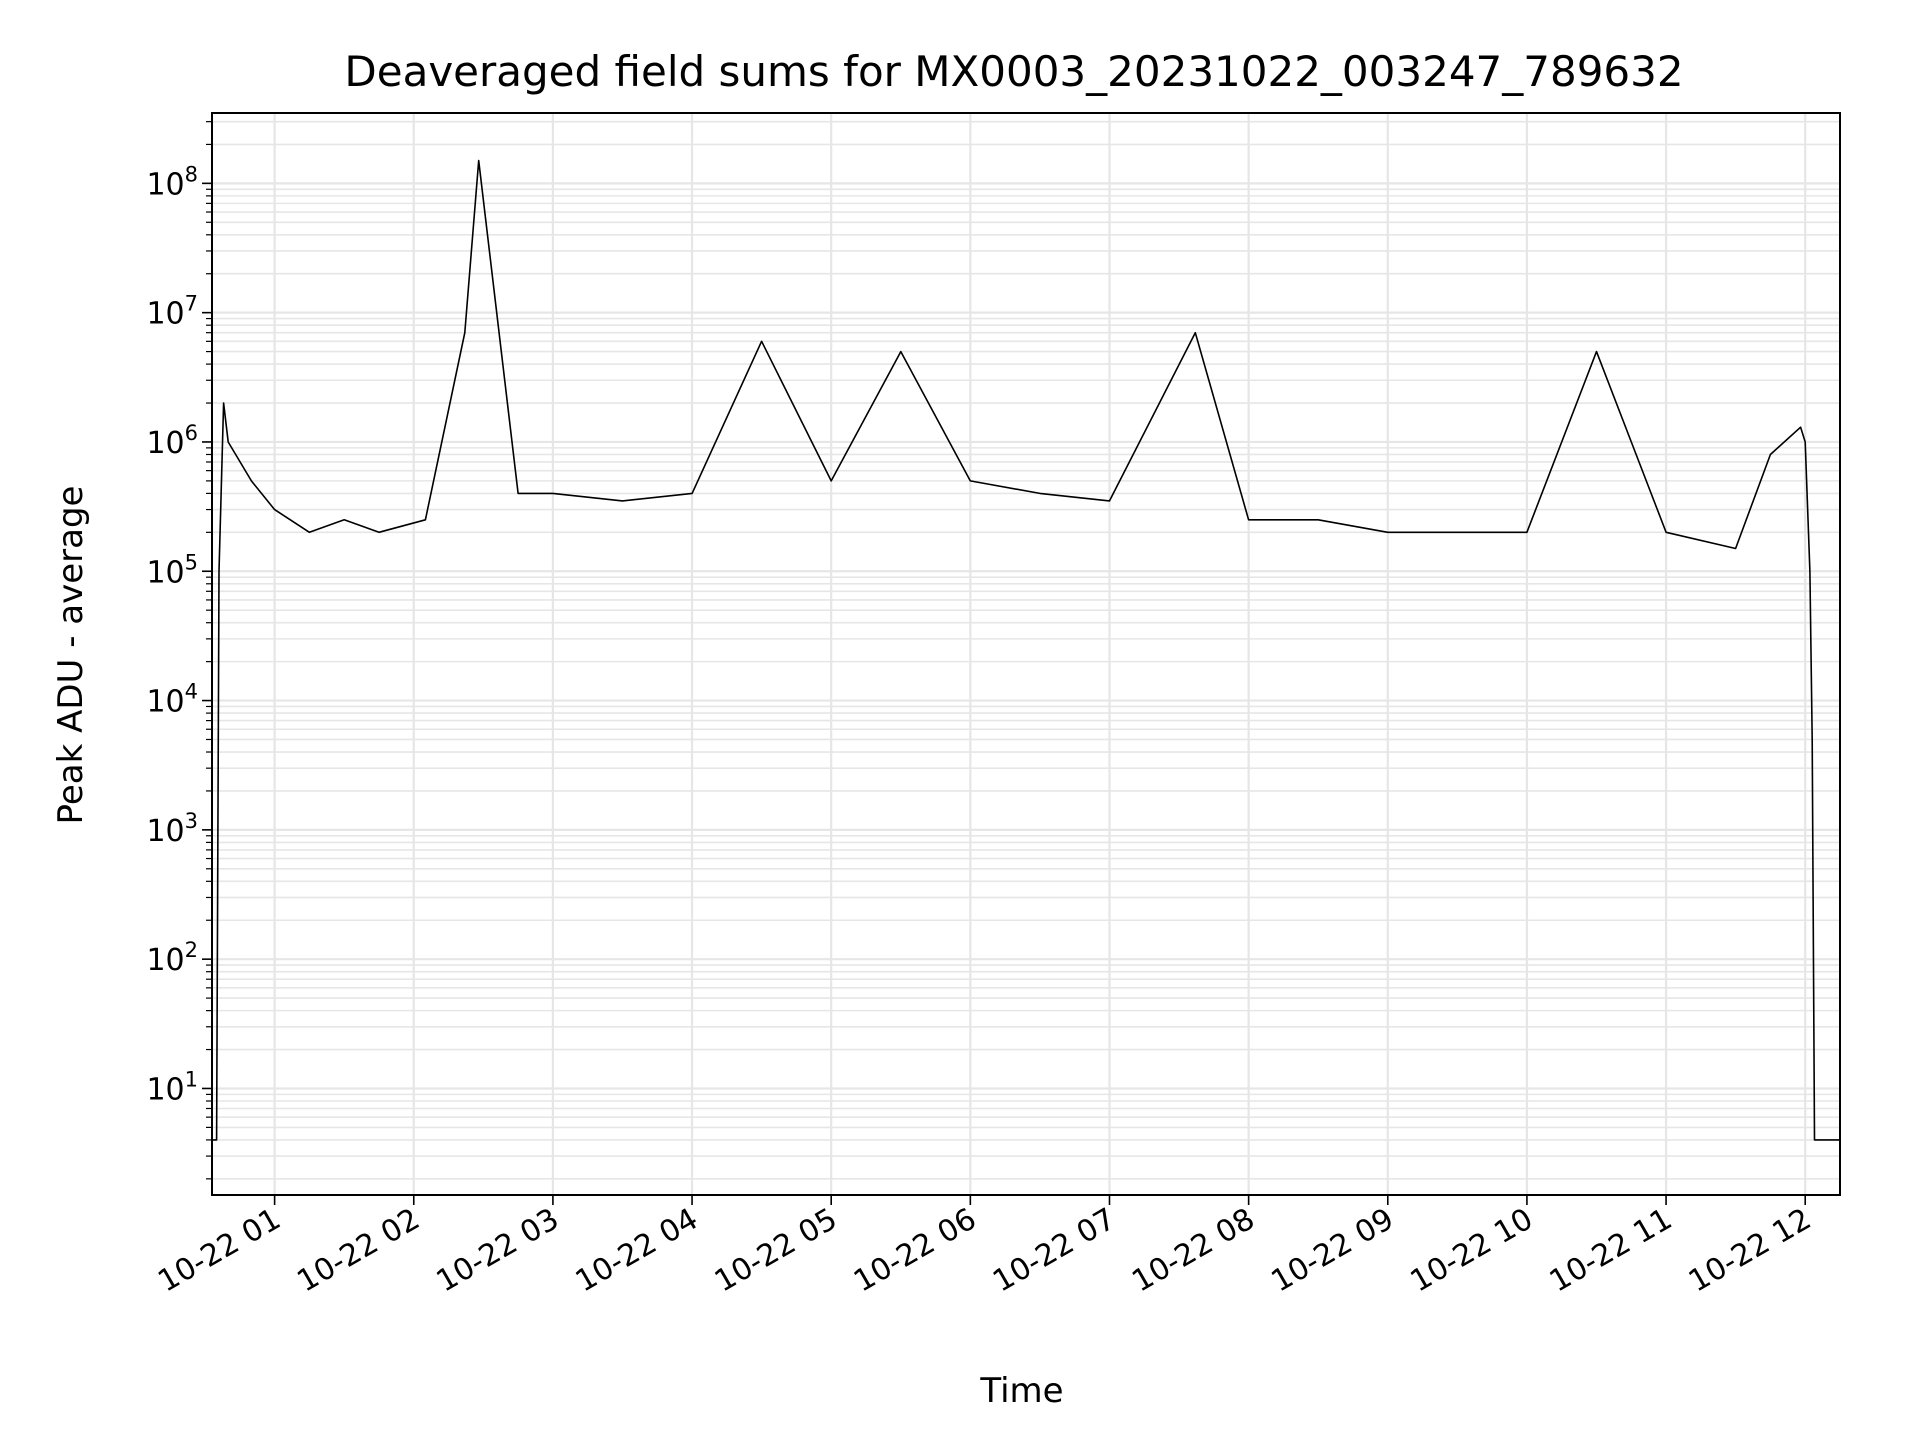  I want to click on x-axis-label: Time, so click(1021, 1391).